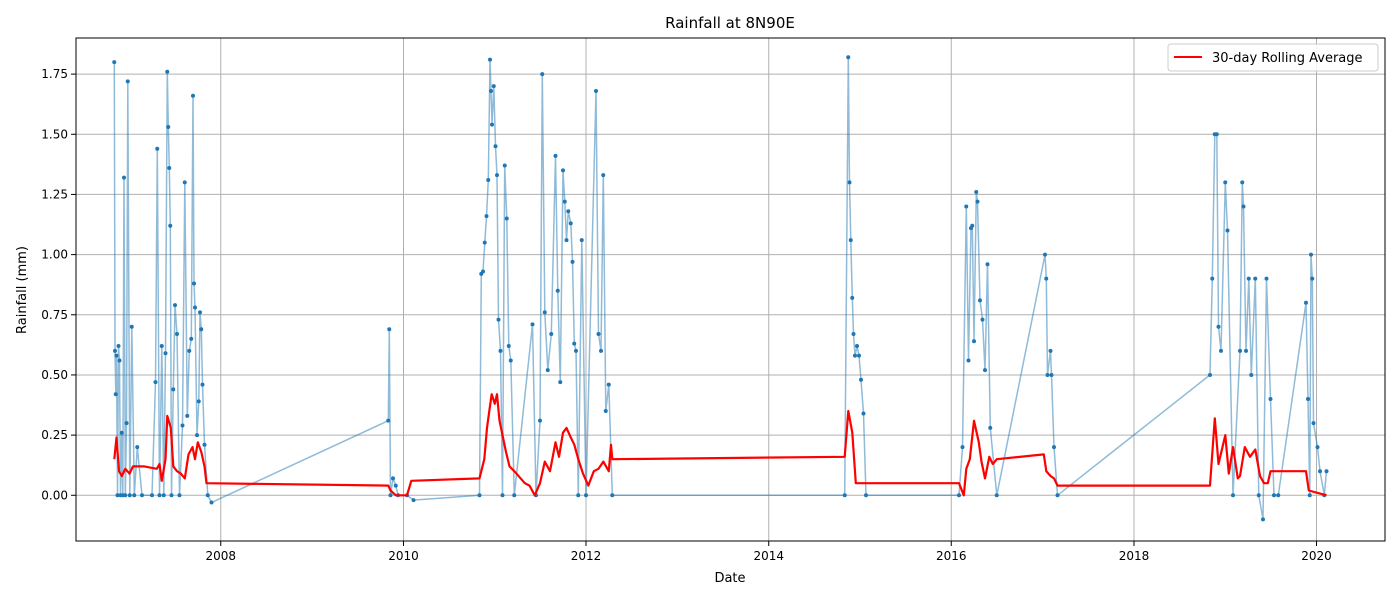 The width and height of the screenshot is (1400, 600). Describe the element at coordinates (729, 578) in the screenshot. I see `x-axis-label: Date` at that location.